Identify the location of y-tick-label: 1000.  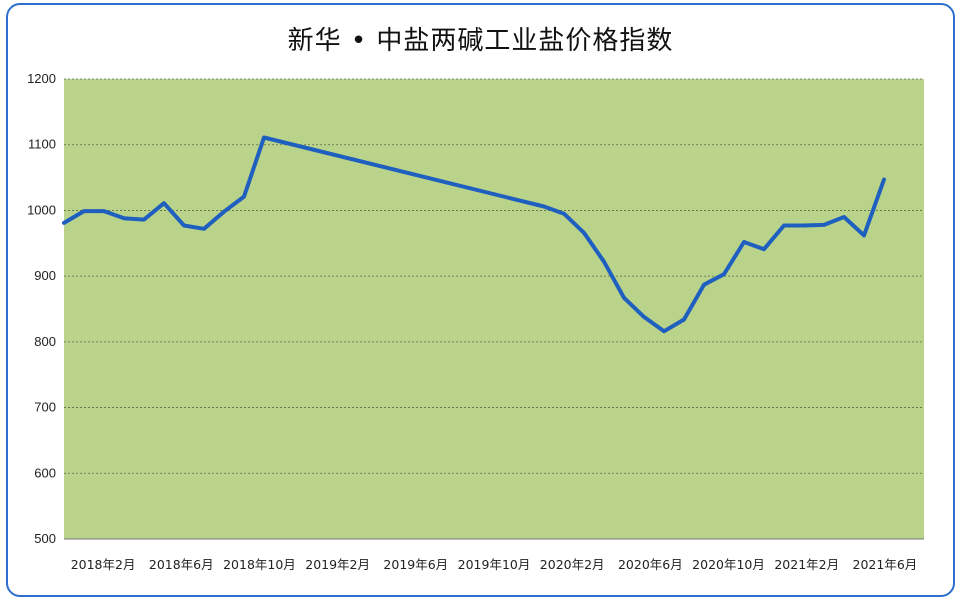
(41, 209).